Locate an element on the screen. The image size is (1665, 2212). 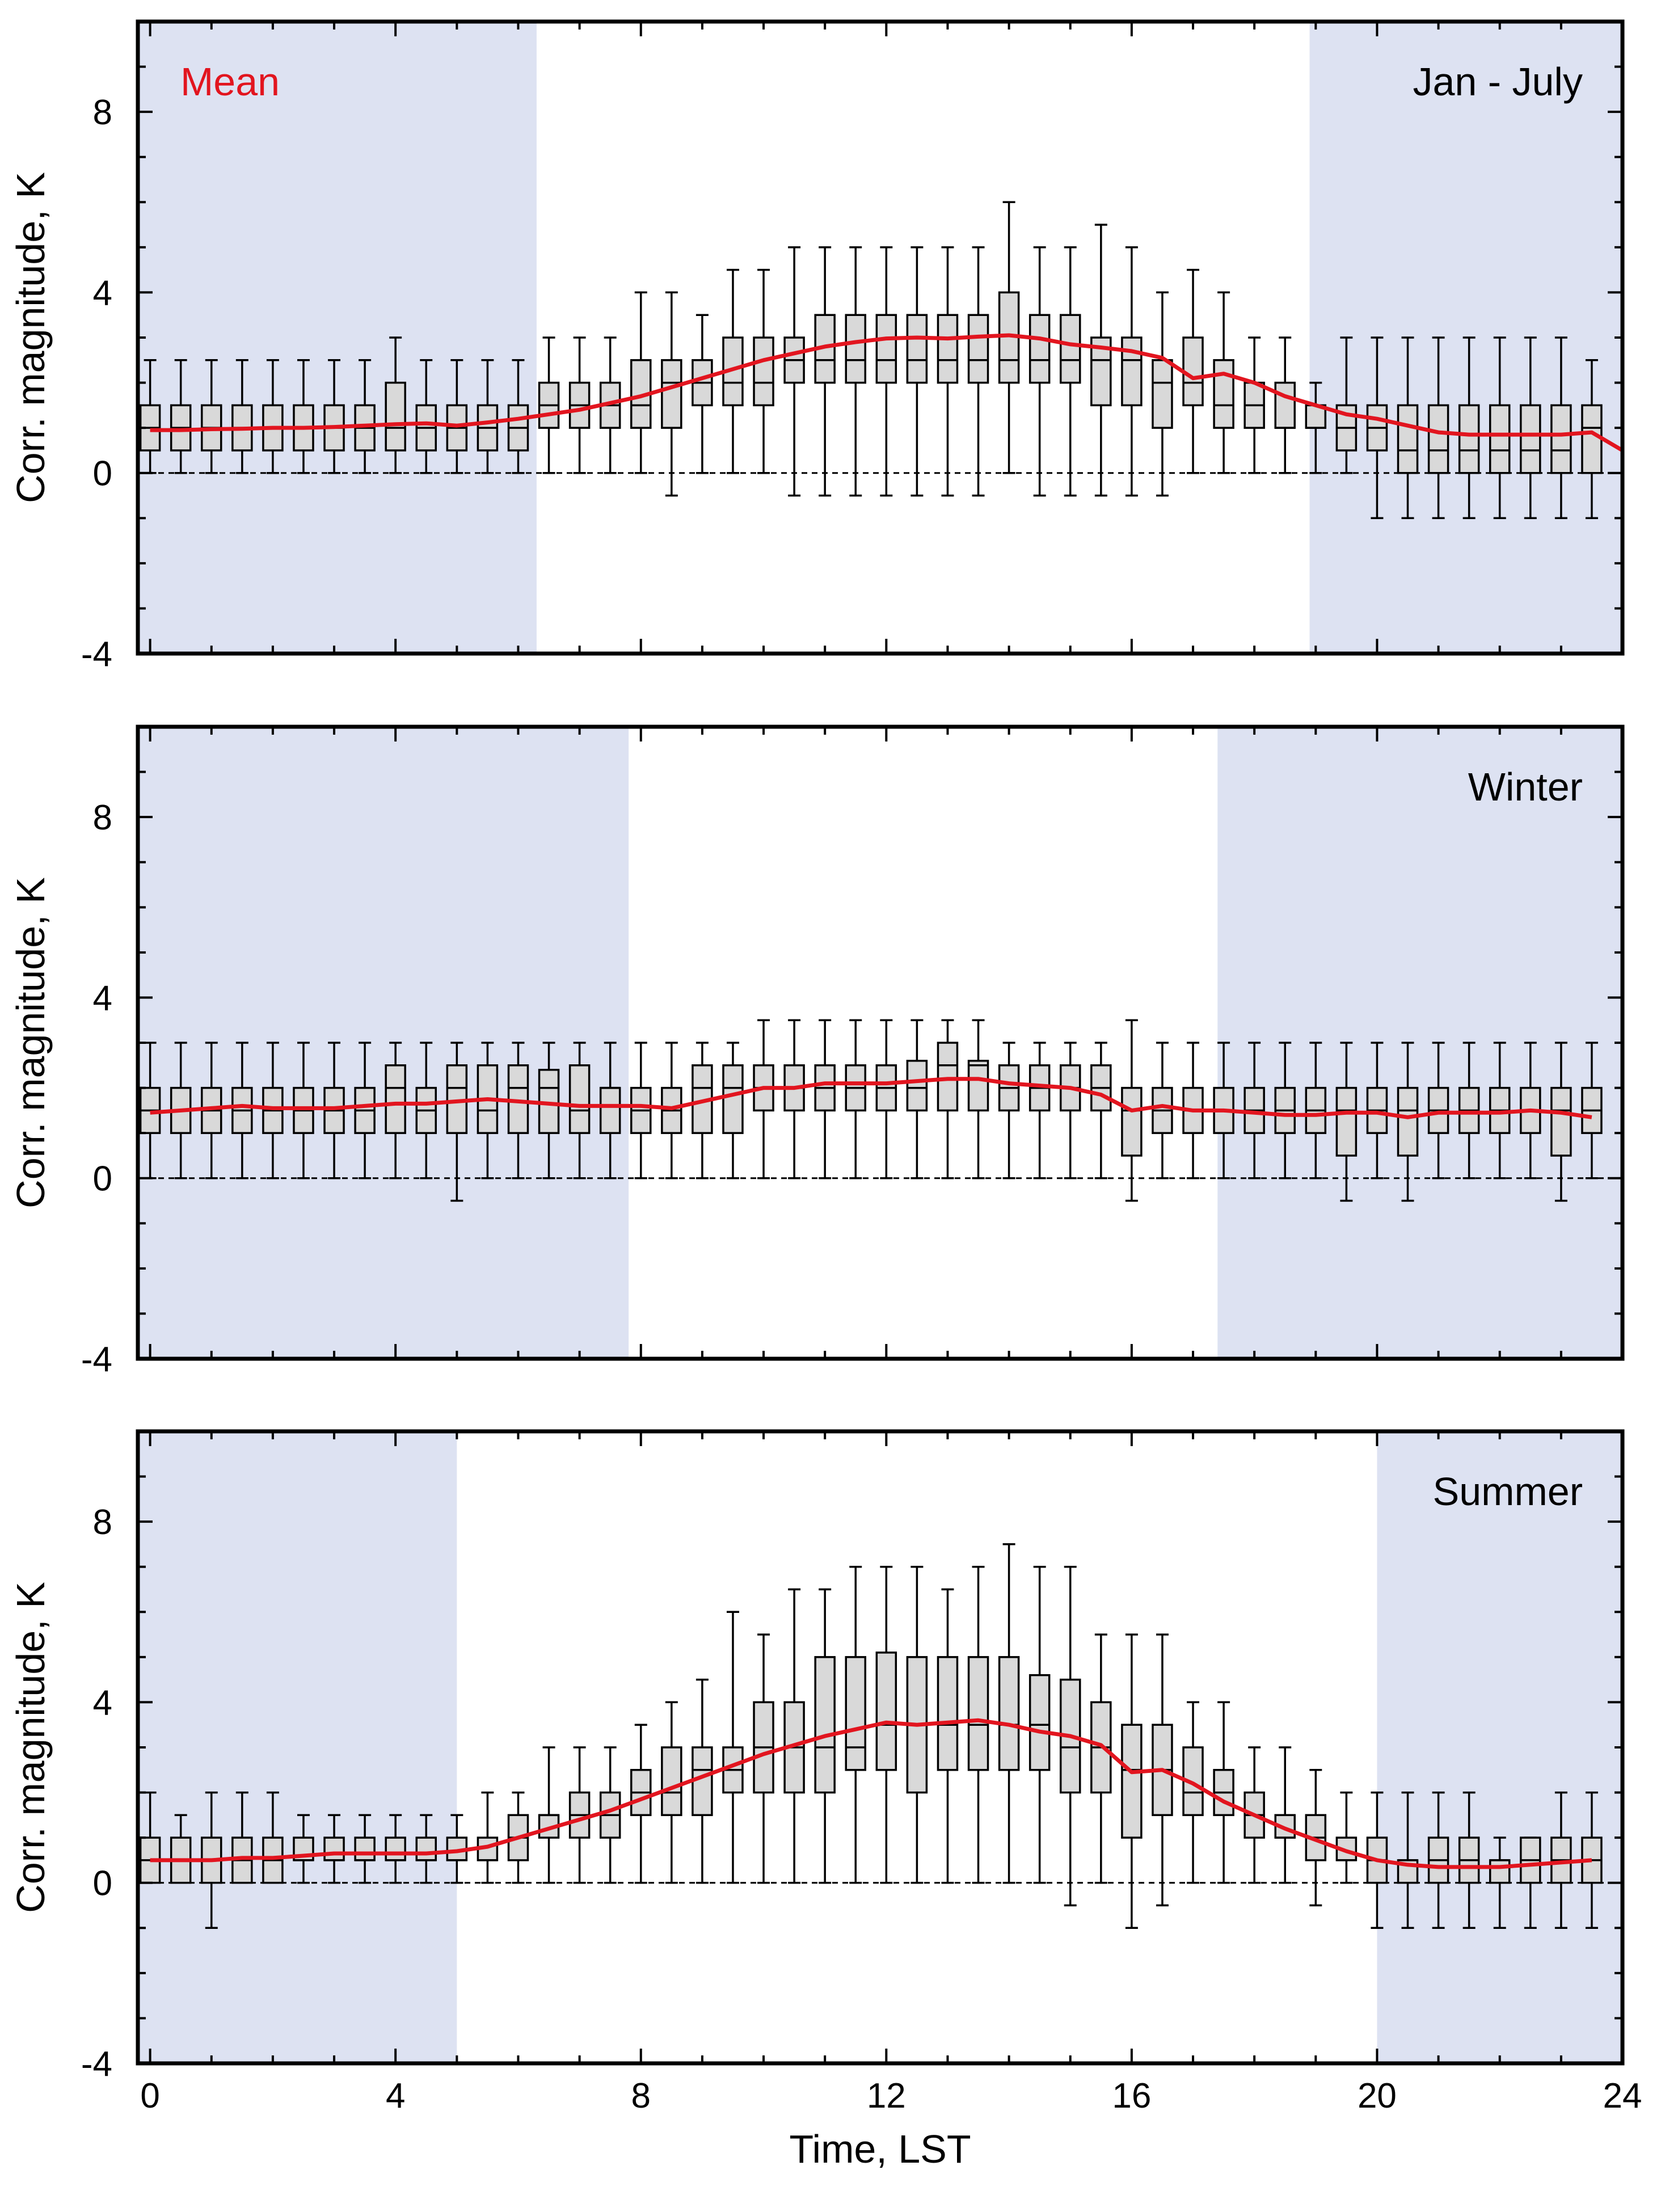
y-tick-label: 0 is located at coordinates (102, 474).